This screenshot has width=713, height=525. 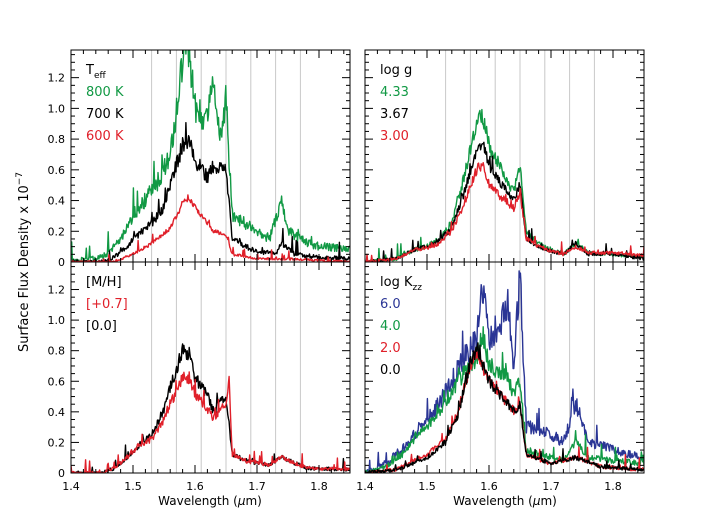 I want to click on legend-entry: 4.33, so click(x=394, y=92).